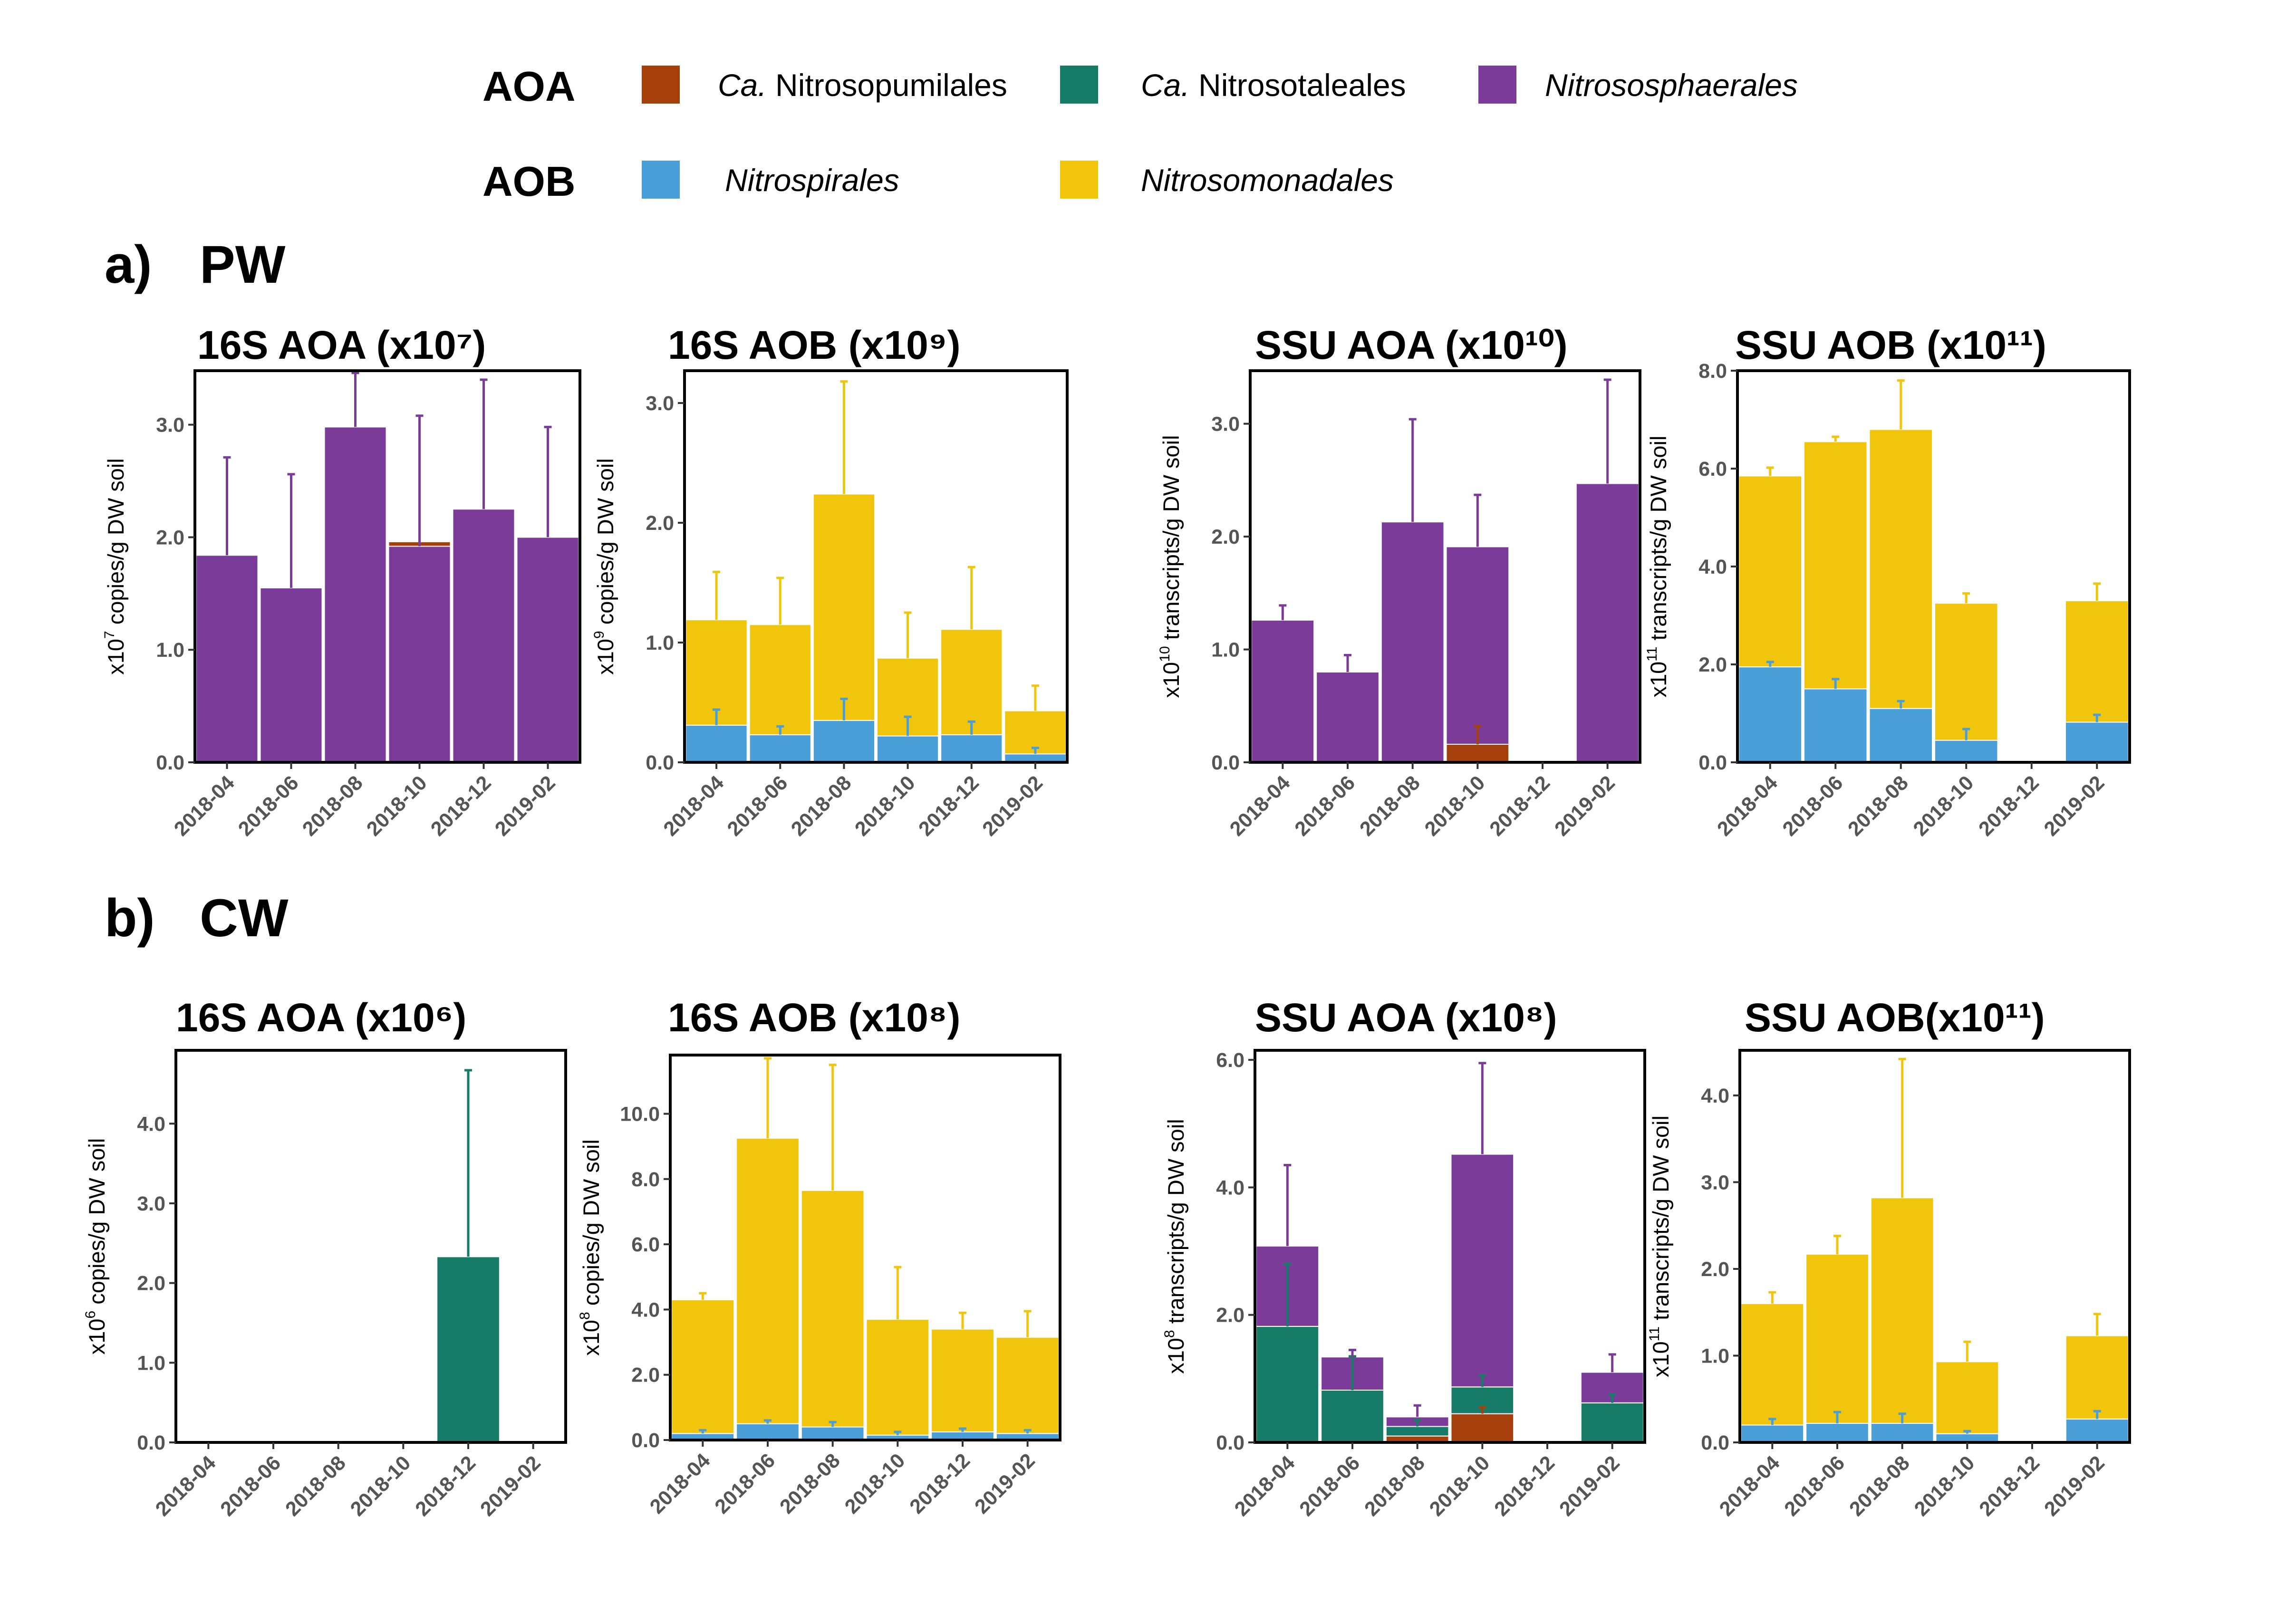 The image size is (2296, 1623). What do you see at coordinates (891, 85) in the screenshot?
I see `legend-label-name: Nitrosopumilales` at bounding box center [891, 85].